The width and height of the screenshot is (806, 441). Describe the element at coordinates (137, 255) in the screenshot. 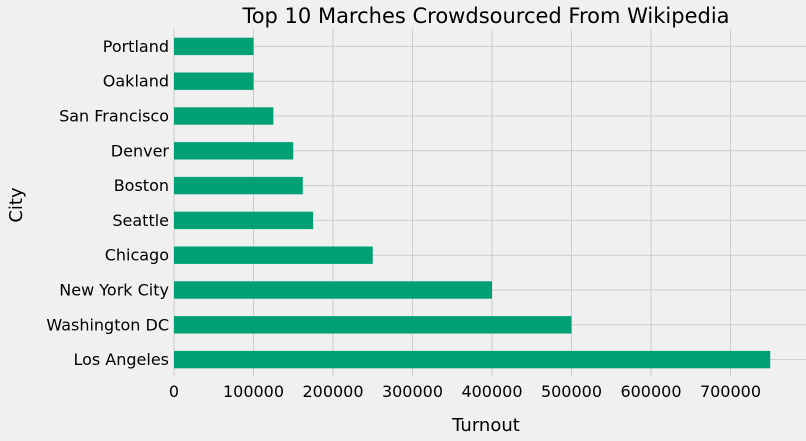

I see `y-tick-label: Chicago` at that location.